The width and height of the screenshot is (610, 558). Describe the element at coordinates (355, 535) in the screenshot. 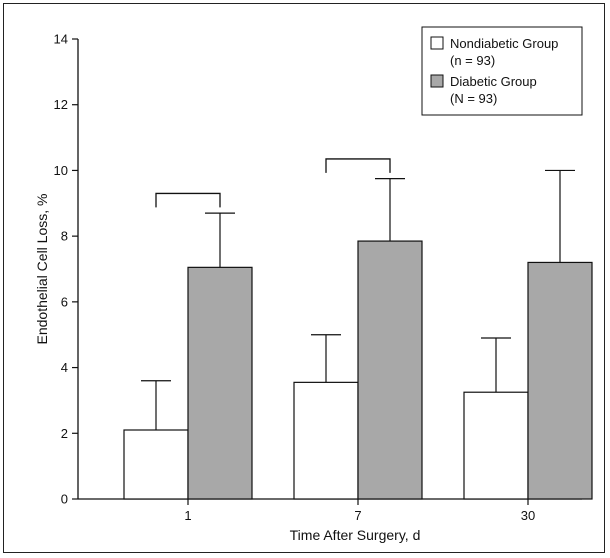

I see `x-axis-label: Time After Surgery, d` at that location.